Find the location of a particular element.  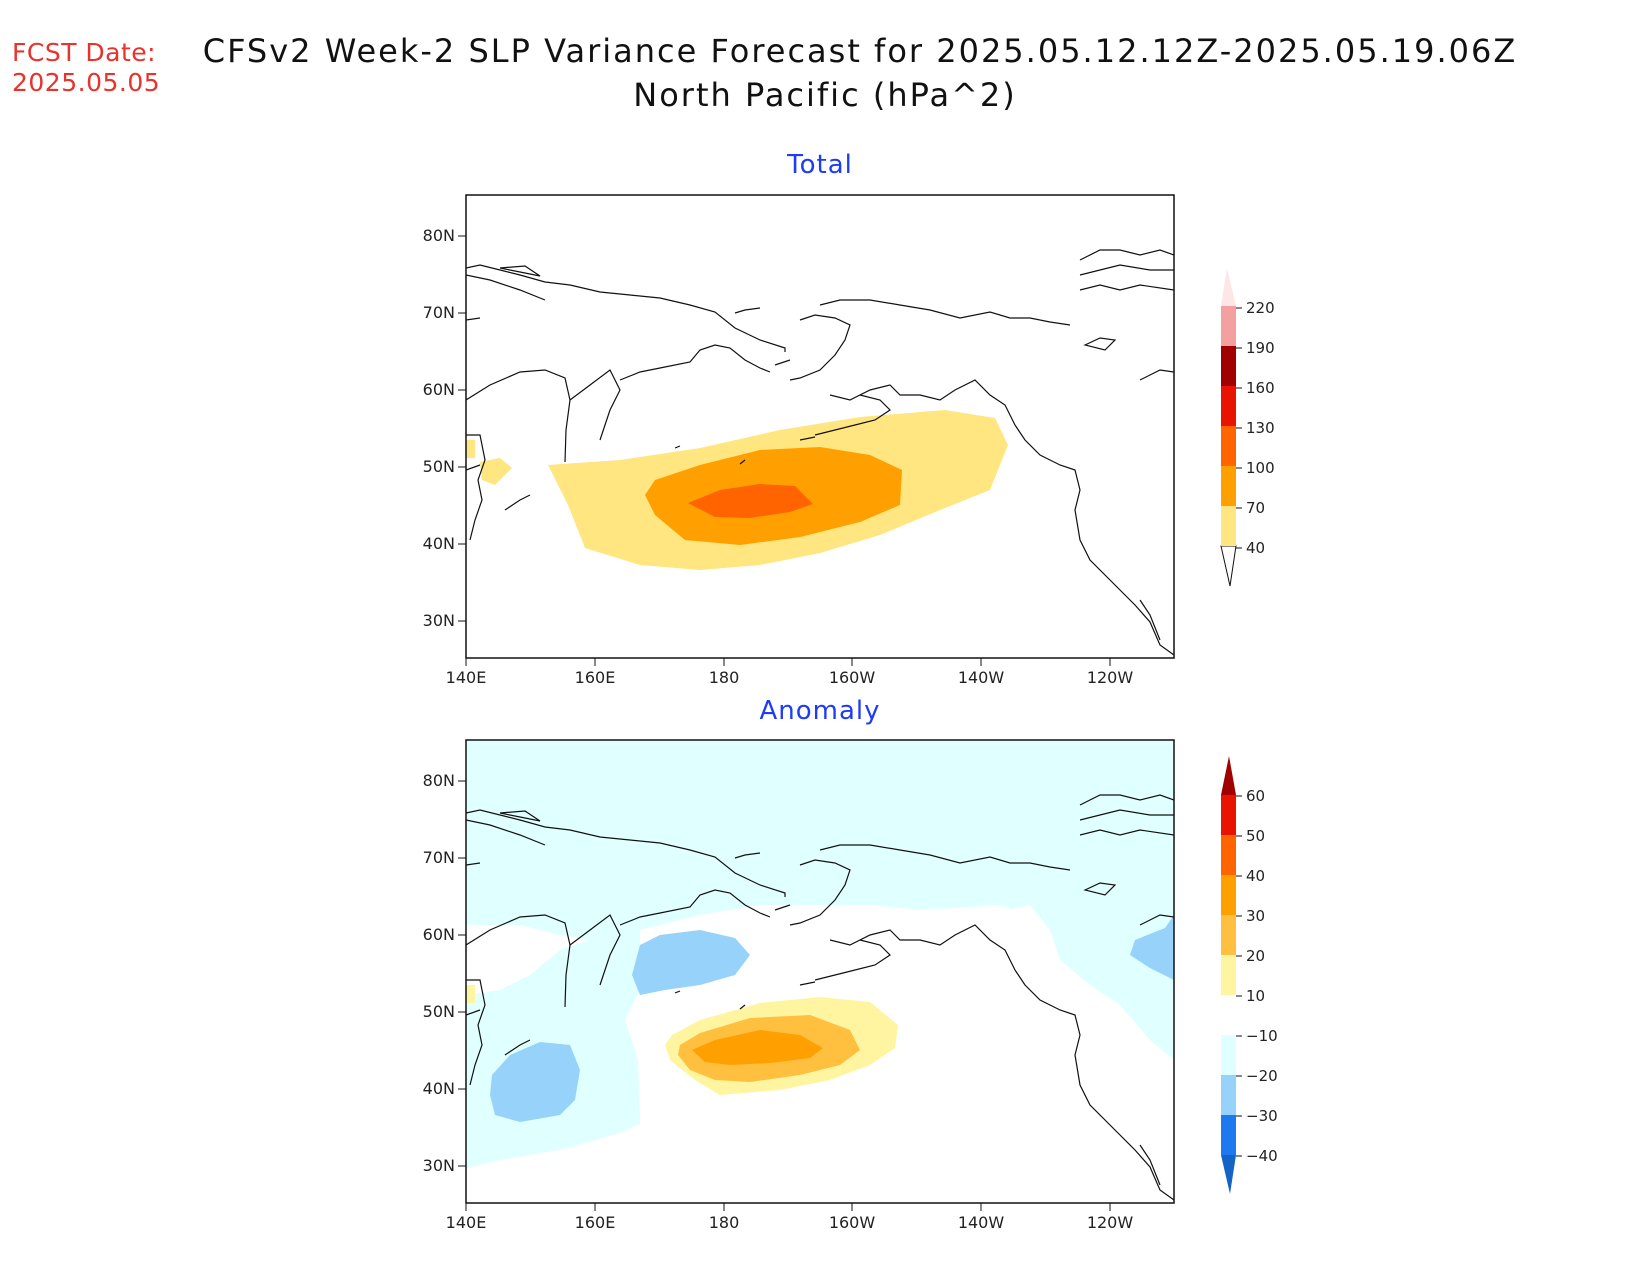

total-cb-label-130: 130 is located at coordinates (1260, 428).